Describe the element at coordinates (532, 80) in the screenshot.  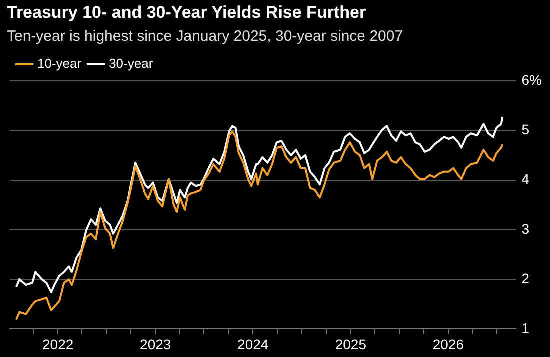
I see `y-tick-label: 6%` at that location.